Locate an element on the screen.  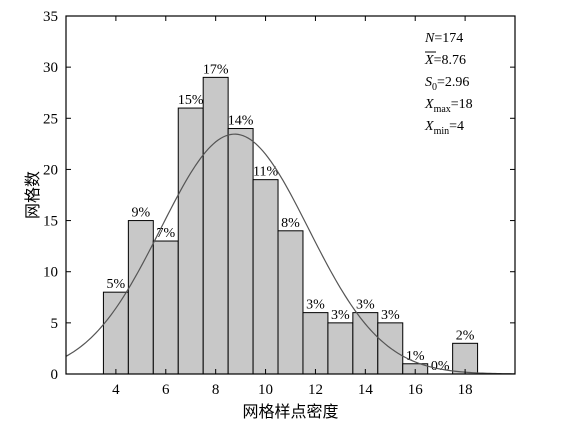
data-label: 2% is located at coordinates (465, 335).